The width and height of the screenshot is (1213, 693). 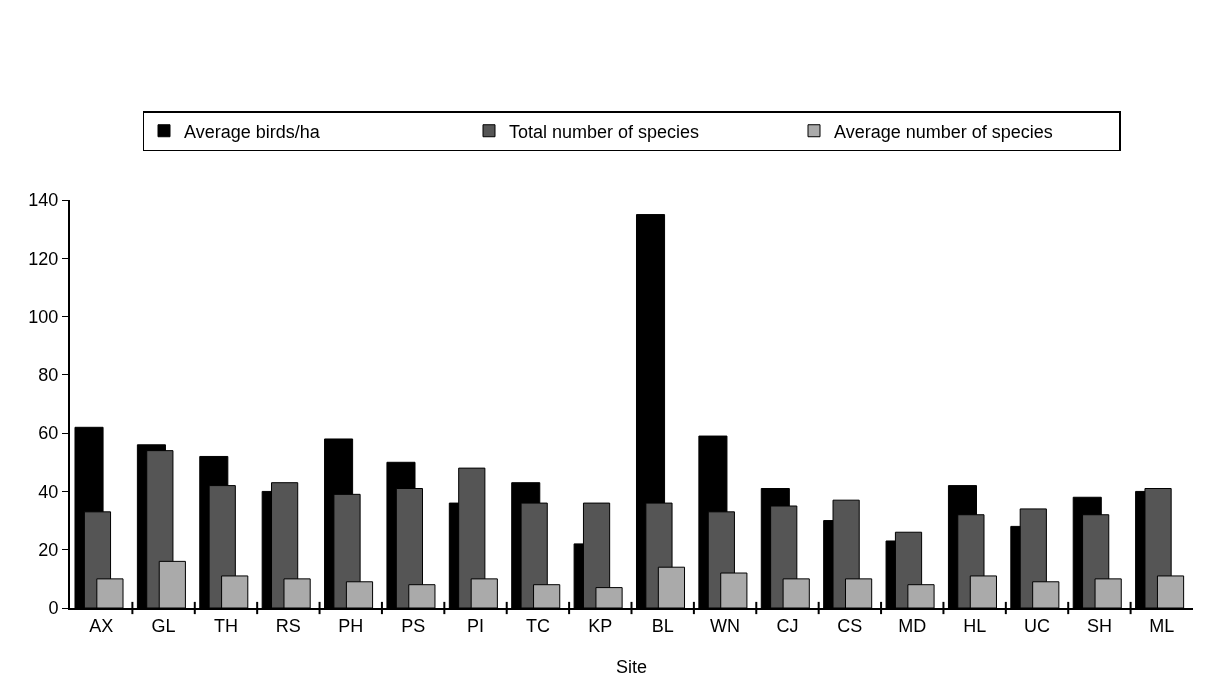 What do you see at coordinates (48, 433) in the screenshot?
I see `y-tick-label: 60` at bounding box center [48, 433].